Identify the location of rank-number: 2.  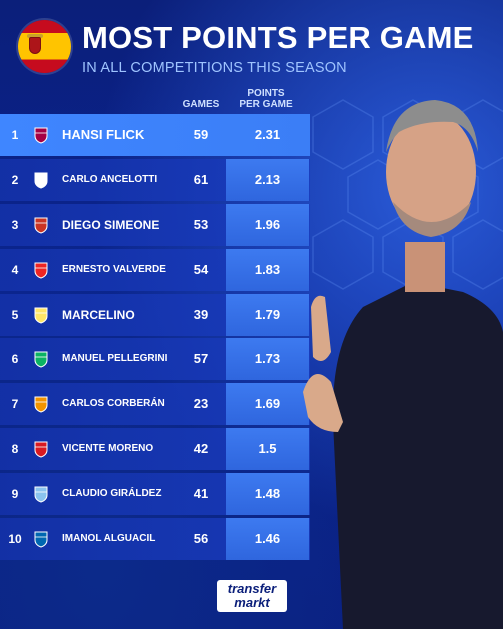
(15, 179).